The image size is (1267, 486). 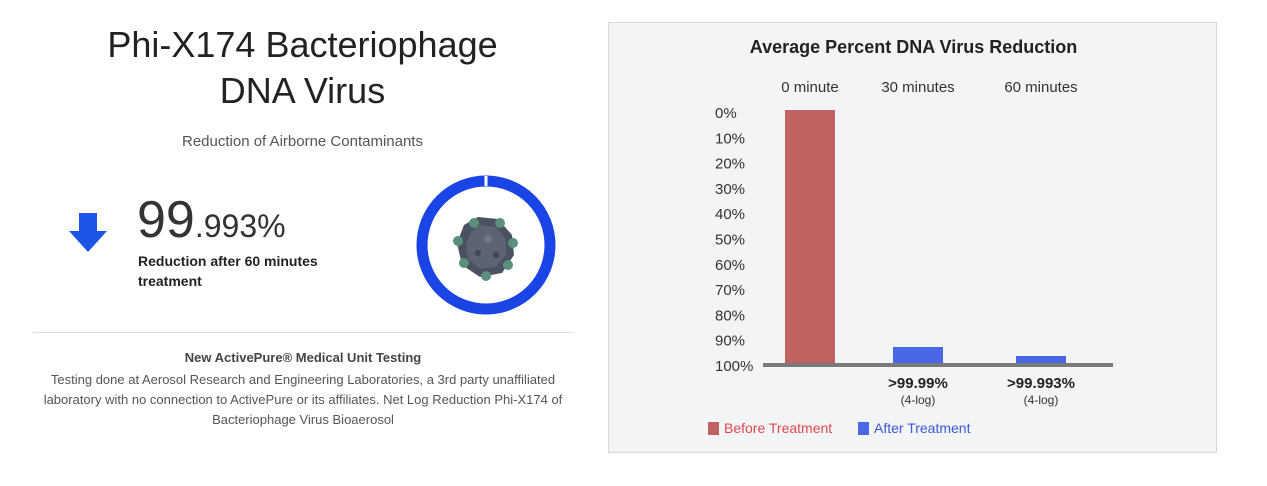 I want to click on y-tick-label: 0%, so click(x=726, y=113).